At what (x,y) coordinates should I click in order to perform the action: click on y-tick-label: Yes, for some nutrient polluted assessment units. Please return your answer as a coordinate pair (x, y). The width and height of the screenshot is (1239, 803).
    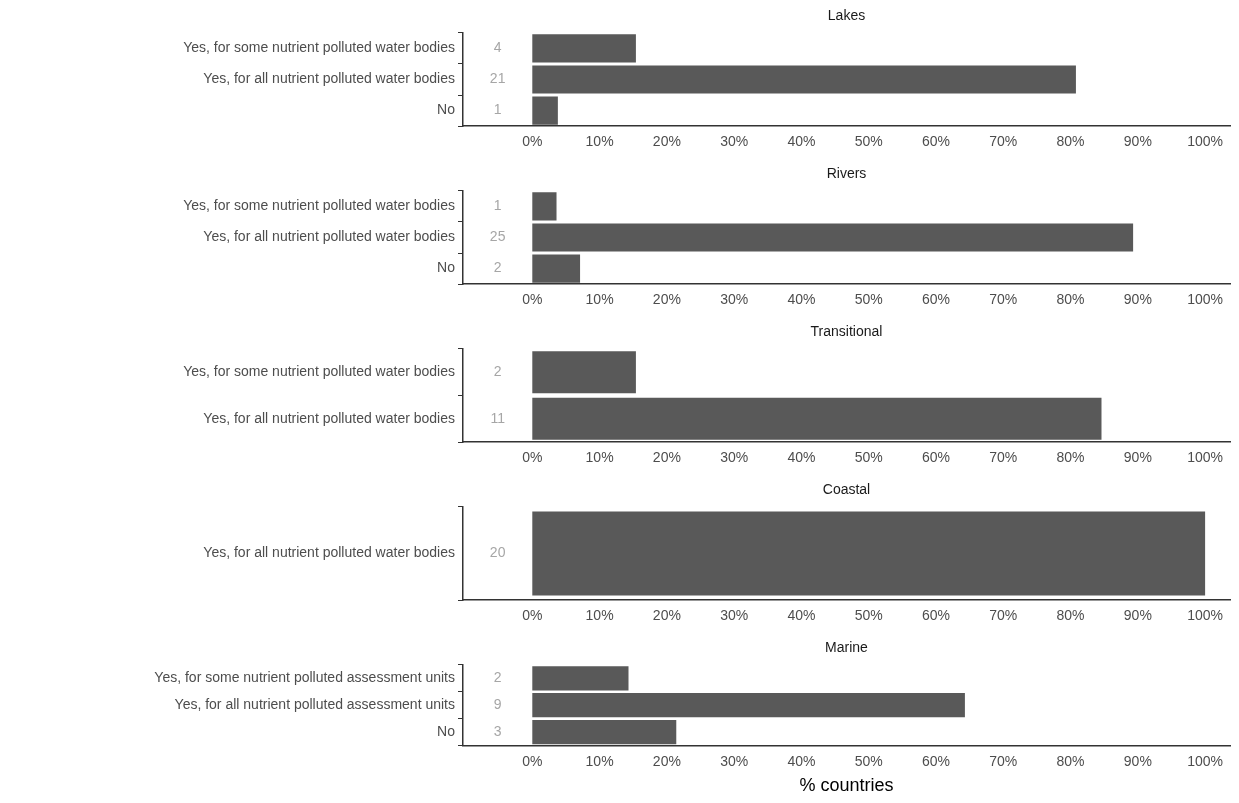
    Looking at the image, I should click on (304, 677).